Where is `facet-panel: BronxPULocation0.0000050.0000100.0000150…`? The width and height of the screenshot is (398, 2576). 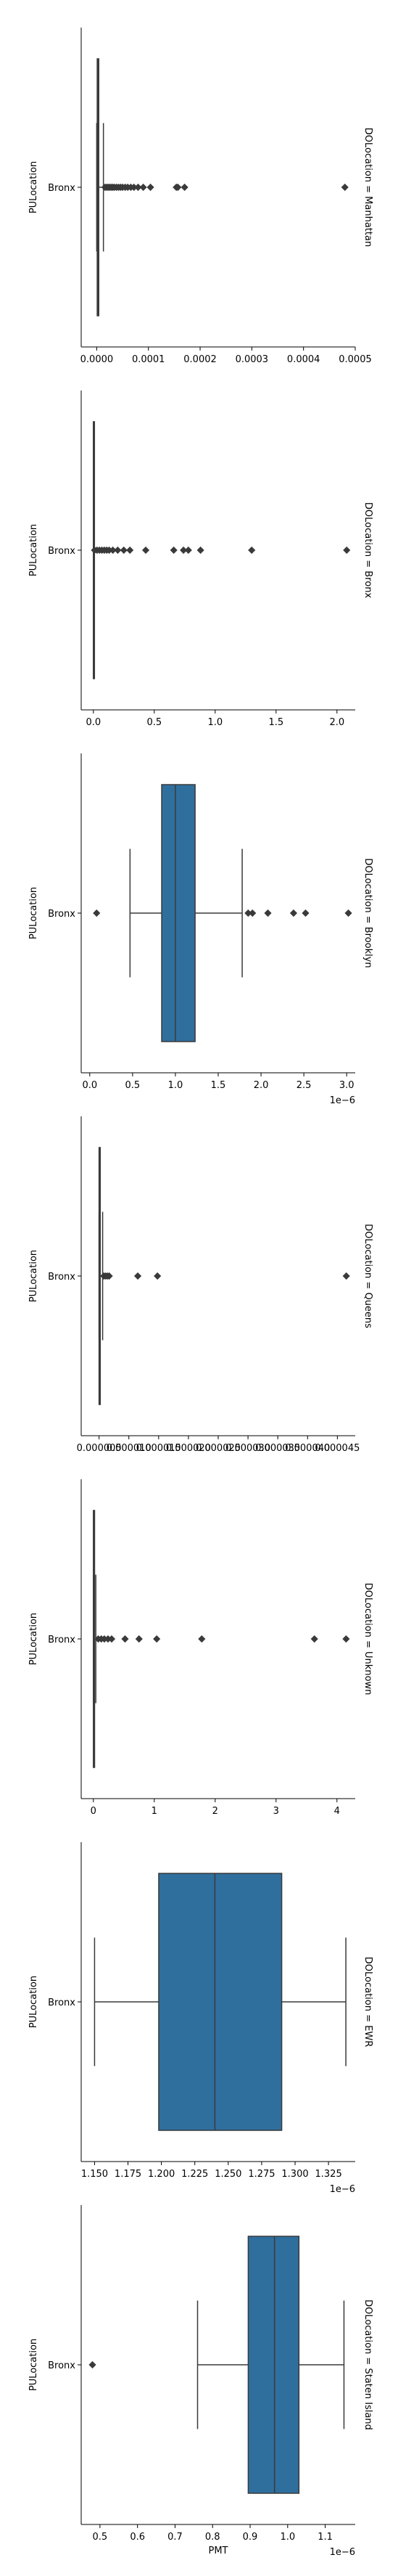 facet-panel: BronxPULocation0.0000050.0000100.0000150… is located at coordinates (200, 1285).